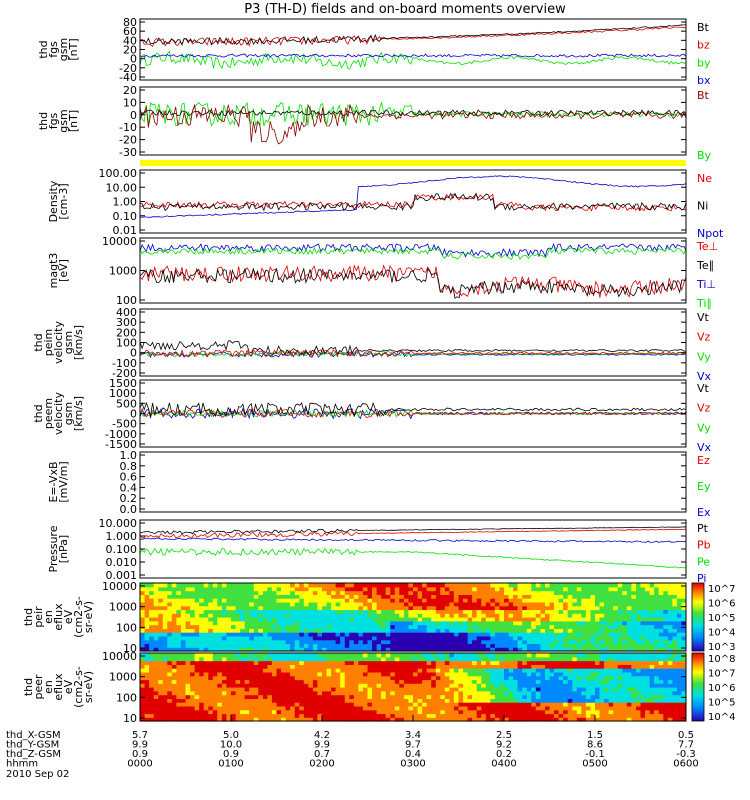 This screenshot has width=750, height=800. What do you see at coordinates (32, 745) in the screenshot?
I see `bottom-row-label: thd_Y-GSM` at bounding box center [32, 745].